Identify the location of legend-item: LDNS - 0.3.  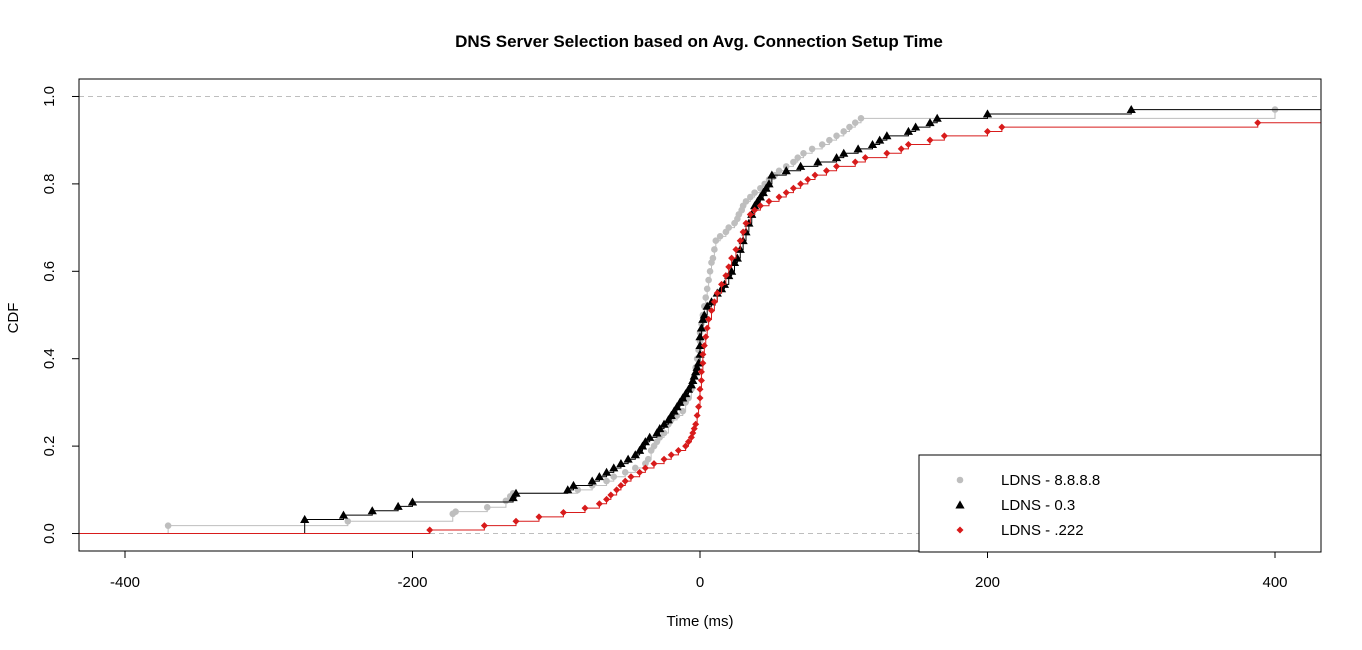
(1015, 505).